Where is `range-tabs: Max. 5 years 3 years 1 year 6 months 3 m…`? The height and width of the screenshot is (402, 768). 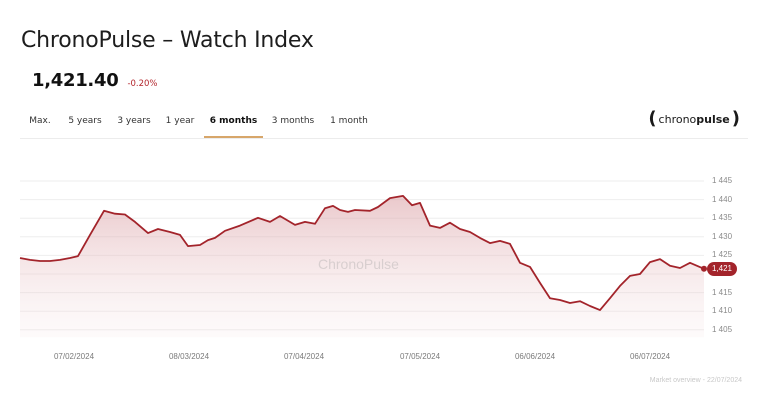 range-tabs: Max. 5 years 3 years 1 year 6 months 3 m… is located at coordinates (384, 123).